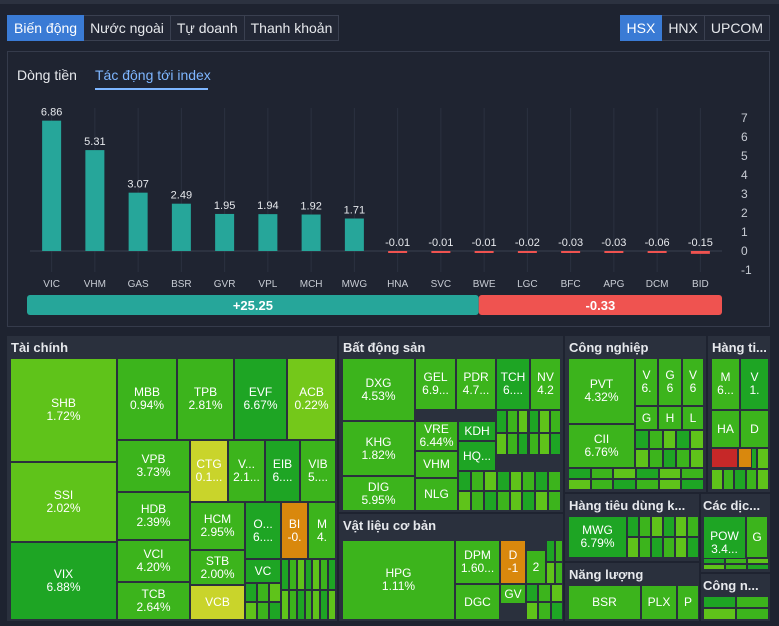 This screenshot has width=779, height=626. I want to click on stock-cell-pvt: PVT 4.32%, so click(601, 391).